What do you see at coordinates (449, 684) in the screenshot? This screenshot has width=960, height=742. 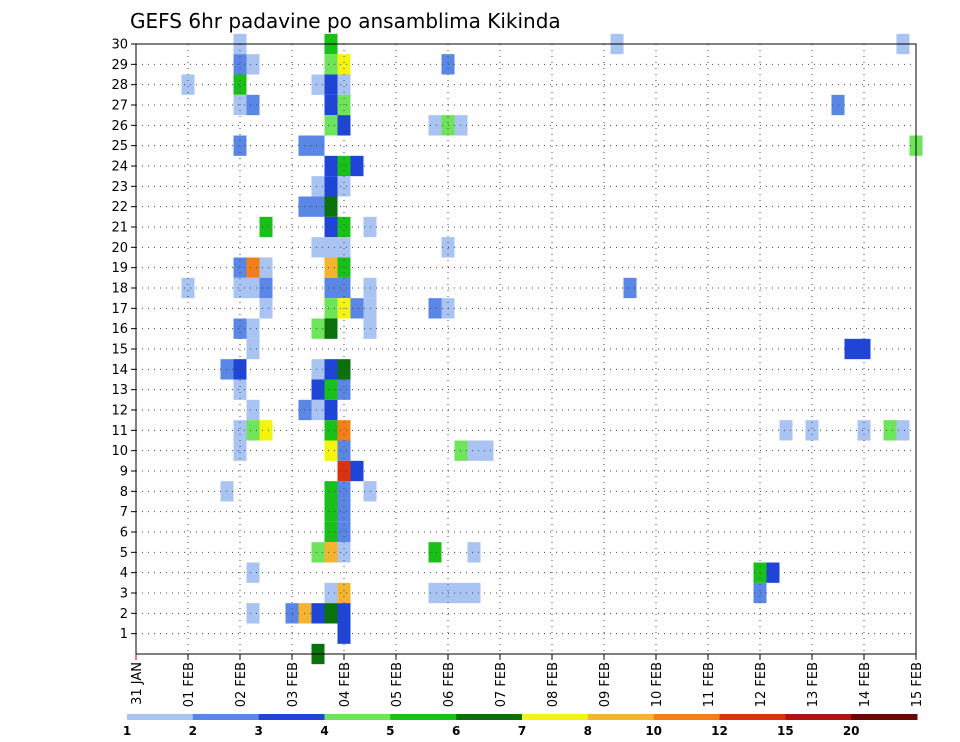 I see `x-tick-label: 06 FEB` at bounding box center [449, 684].